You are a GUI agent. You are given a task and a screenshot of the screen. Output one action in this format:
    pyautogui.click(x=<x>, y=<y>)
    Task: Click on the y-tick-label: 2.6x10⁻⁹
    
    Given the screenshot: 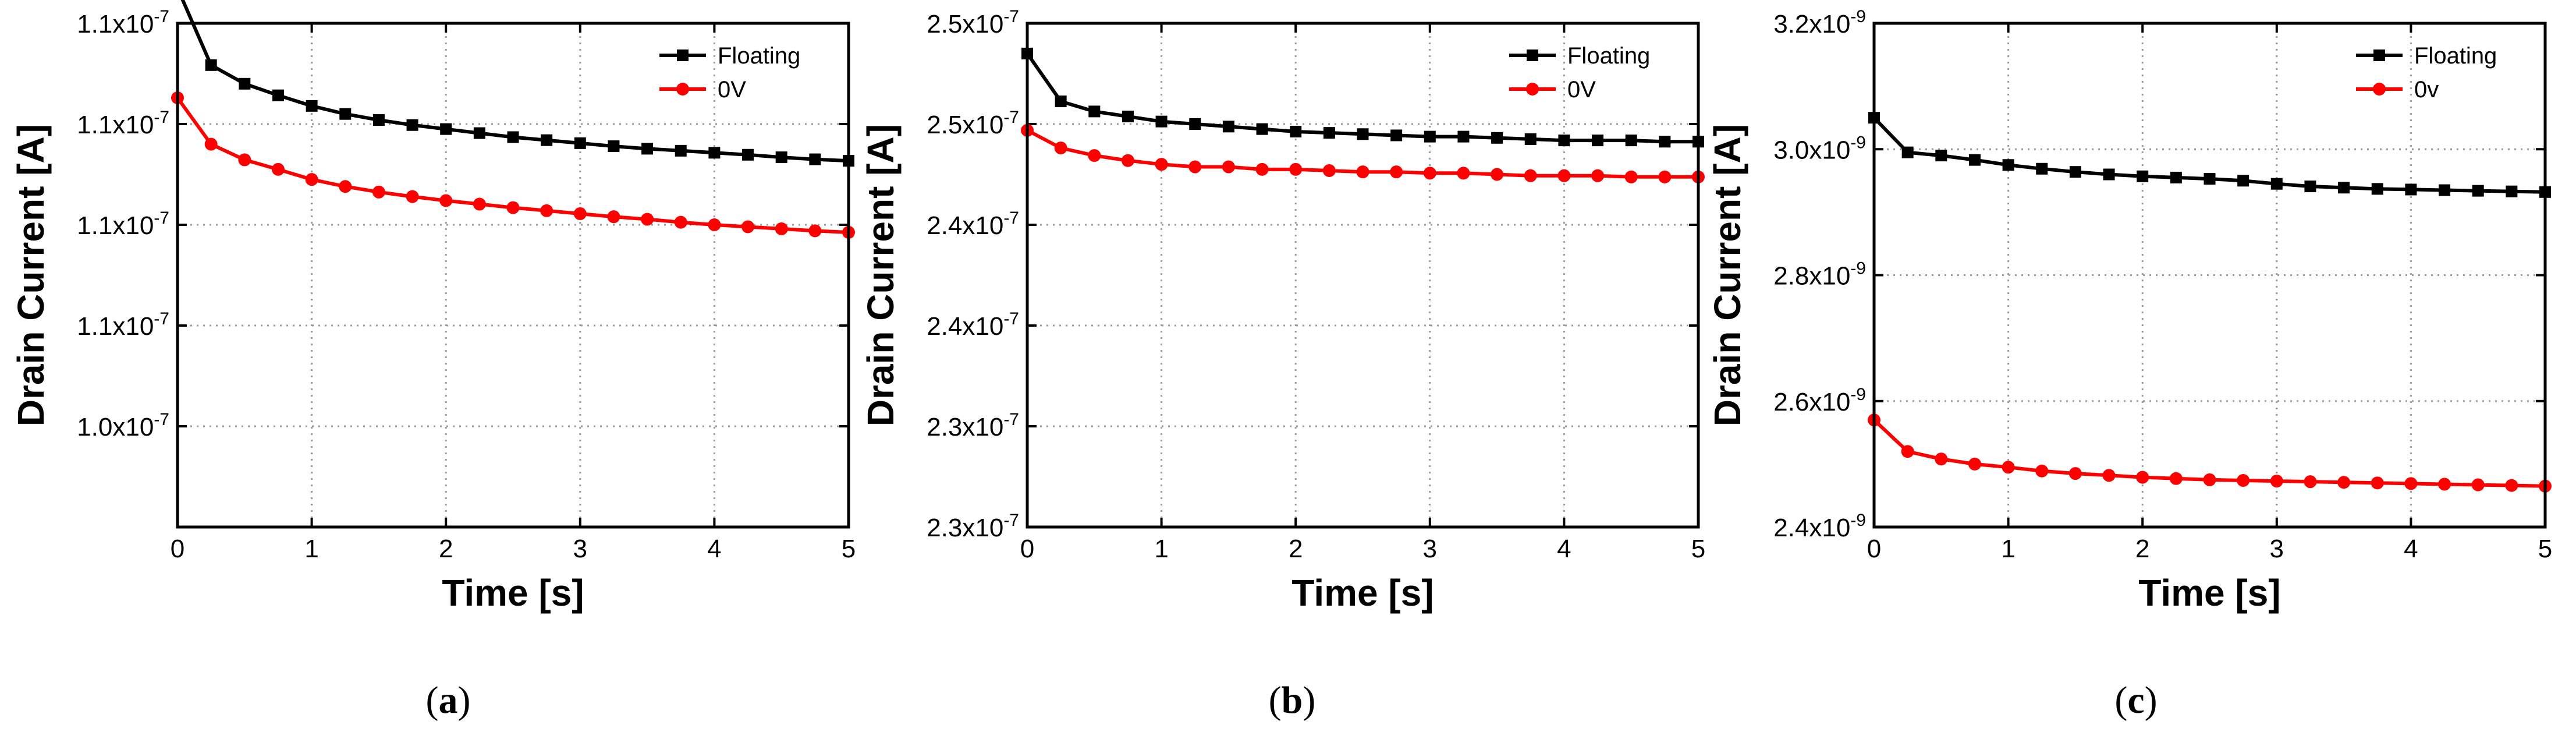 What is the action you would take?
    pyautogui.click(x=1820, y=400)
    